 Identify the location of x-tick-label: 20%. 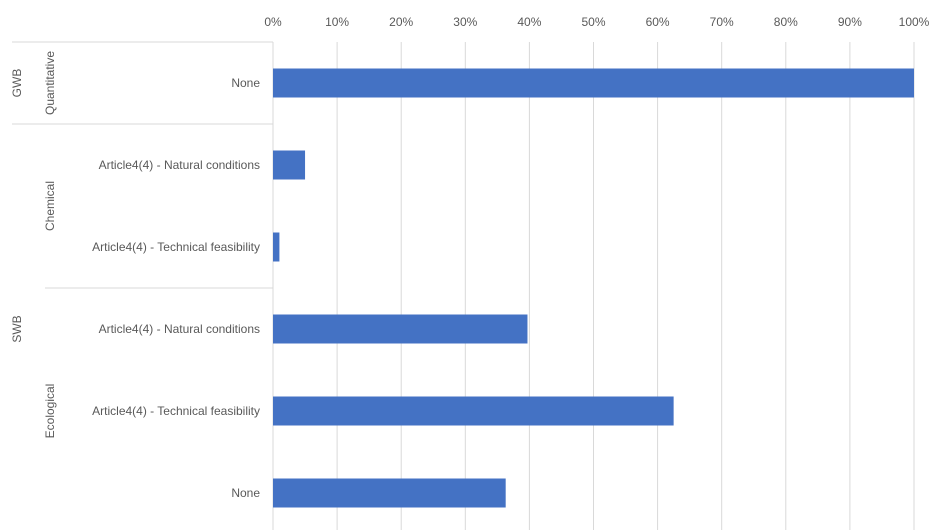
(401, 22).